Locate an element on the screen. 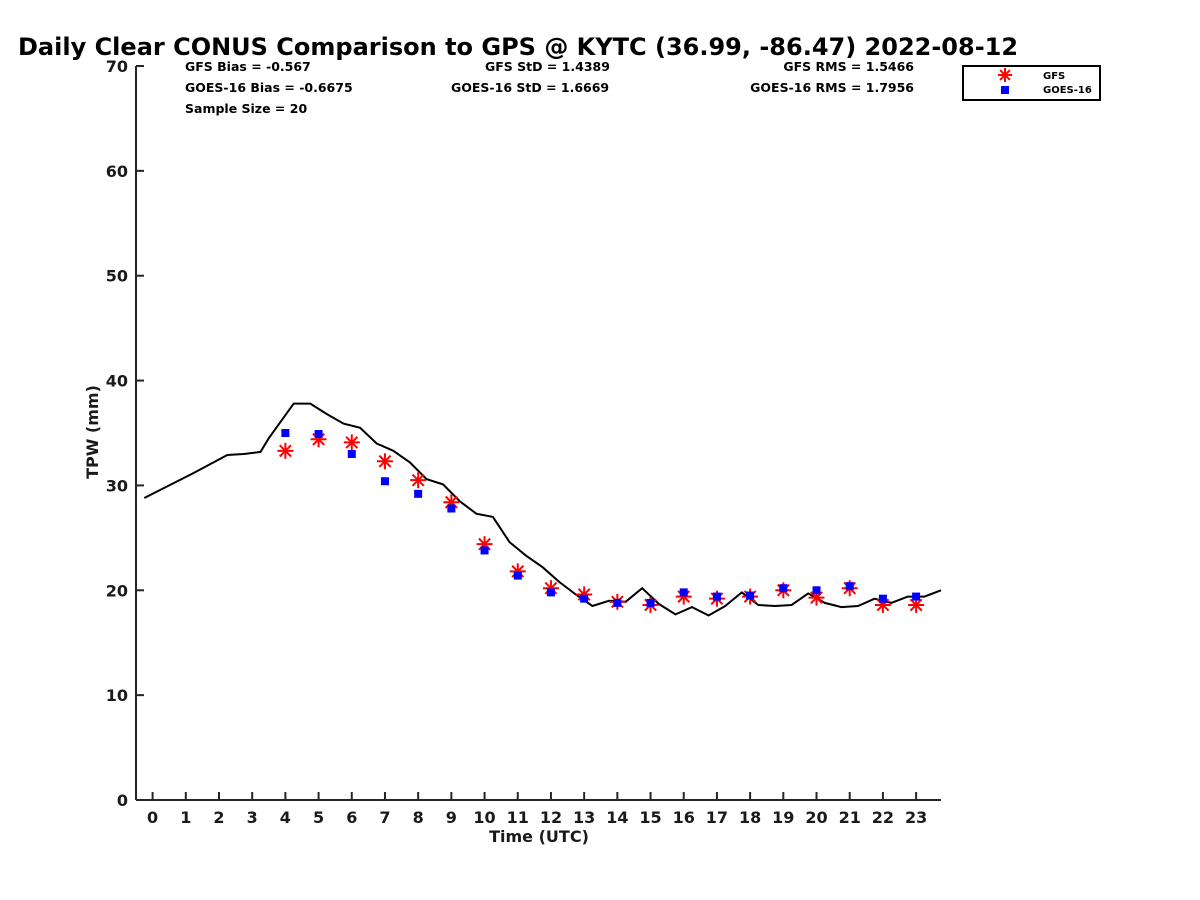 This screenshot has height=900, width=1200. y-tick-label: 0 is located at coordinates (122, 800).